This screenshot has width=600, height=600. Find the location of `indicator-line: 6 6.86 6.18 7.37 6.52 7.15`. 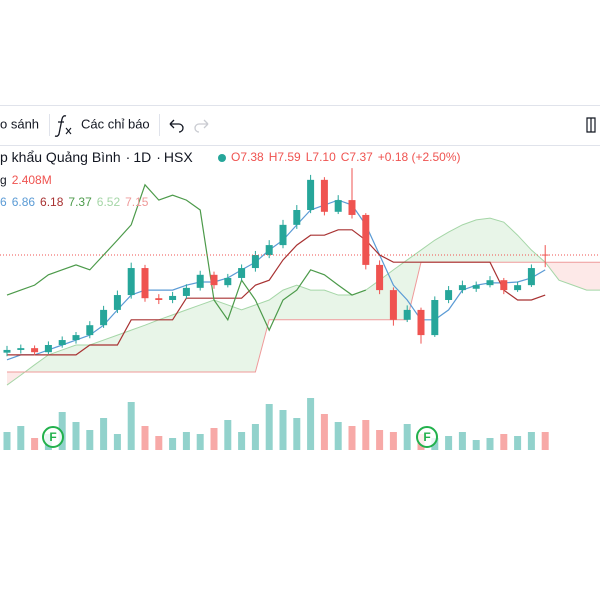

indicator-line: 6 6.86 6.18 7.37 6.52 7.15 is located at coordinates (74, 202).